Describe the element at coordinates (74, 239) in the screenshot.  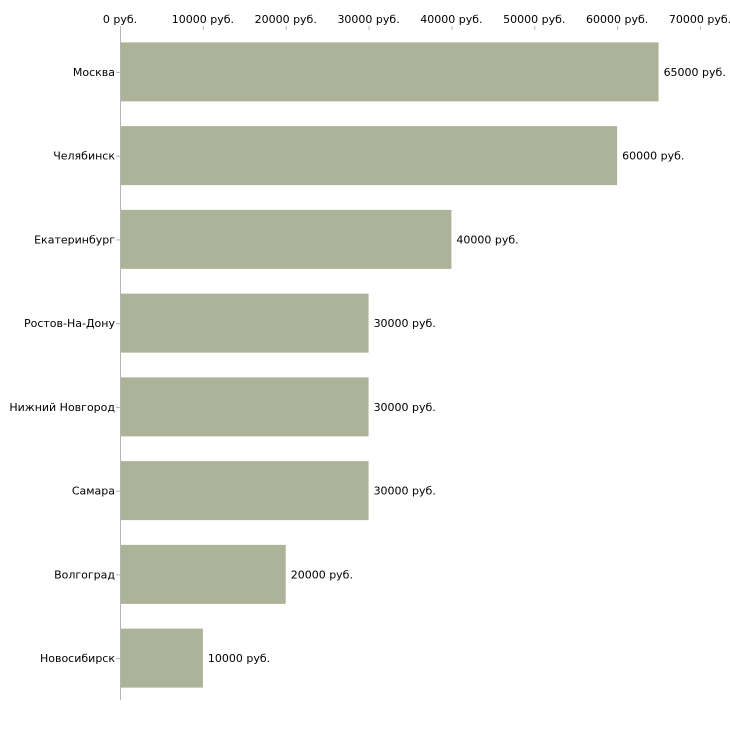
I see `category-label: Екатеринбург` at that location.